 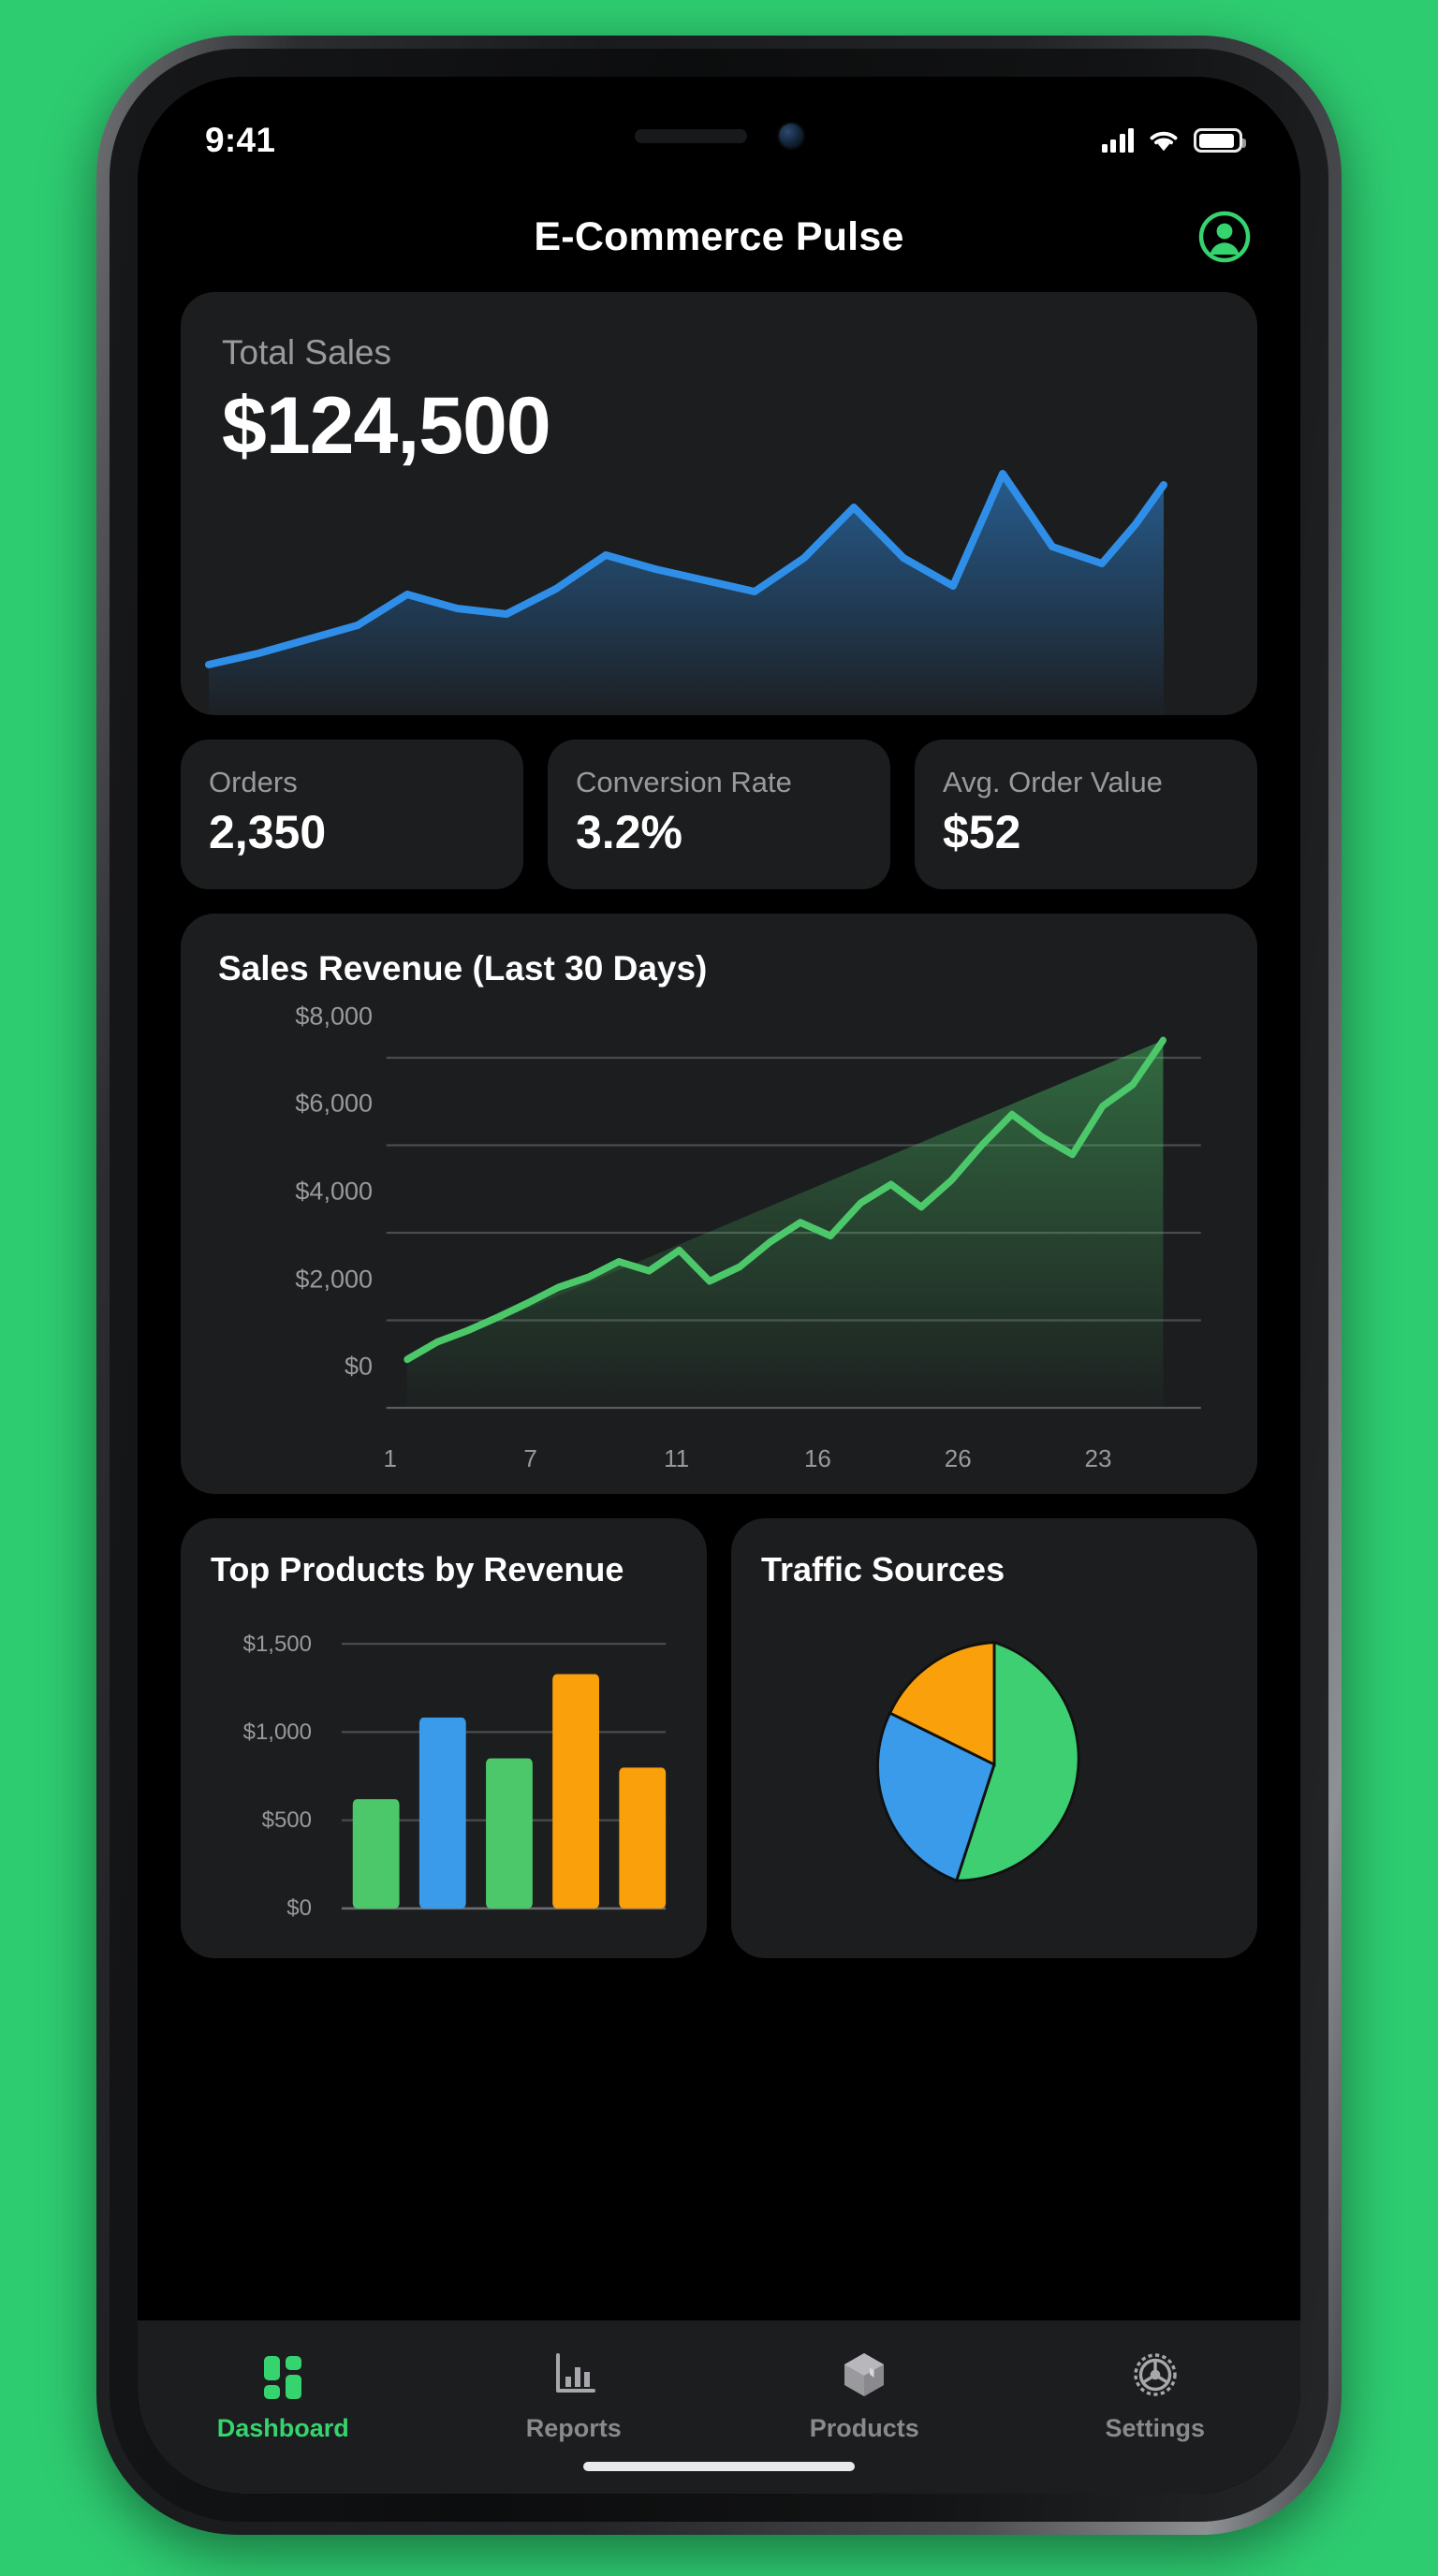 I want to click on cellular-signal-icon, so click(x=1117, y=140).